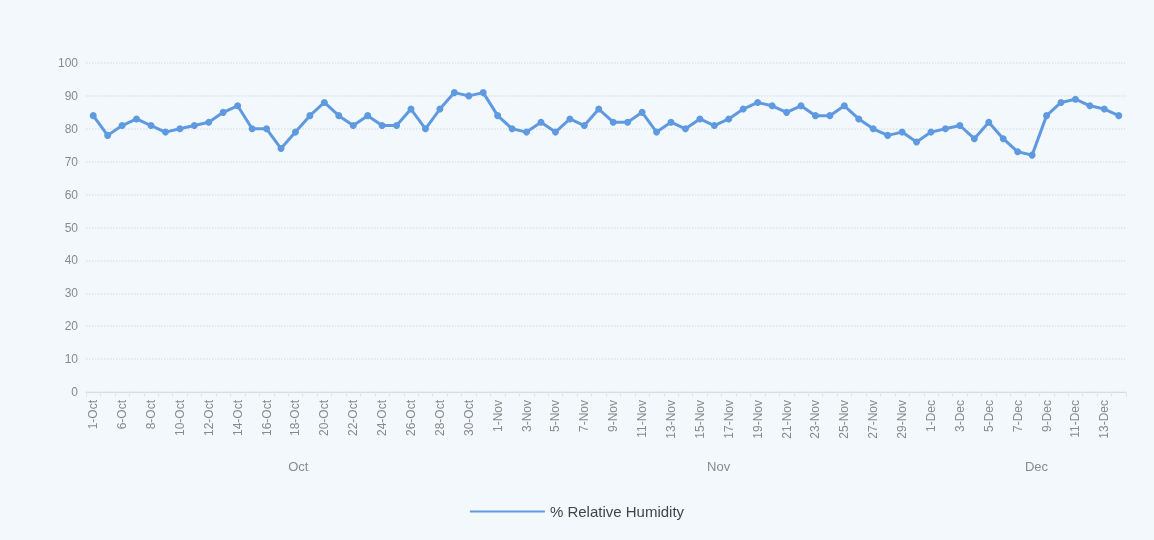 This screenshot has width=1154, height=540. Describe the element at coordinates (719, 466) in the screenshot. I see `text: Nov` at that location.